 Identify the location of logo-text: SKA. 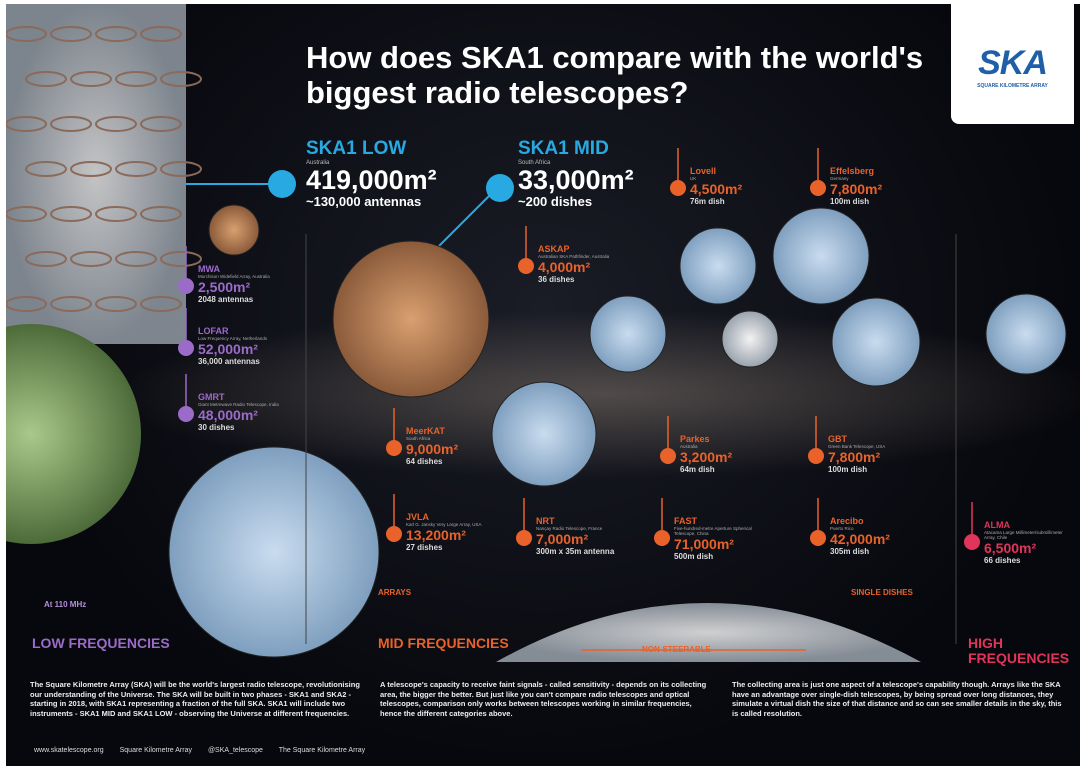
(1013, 63).